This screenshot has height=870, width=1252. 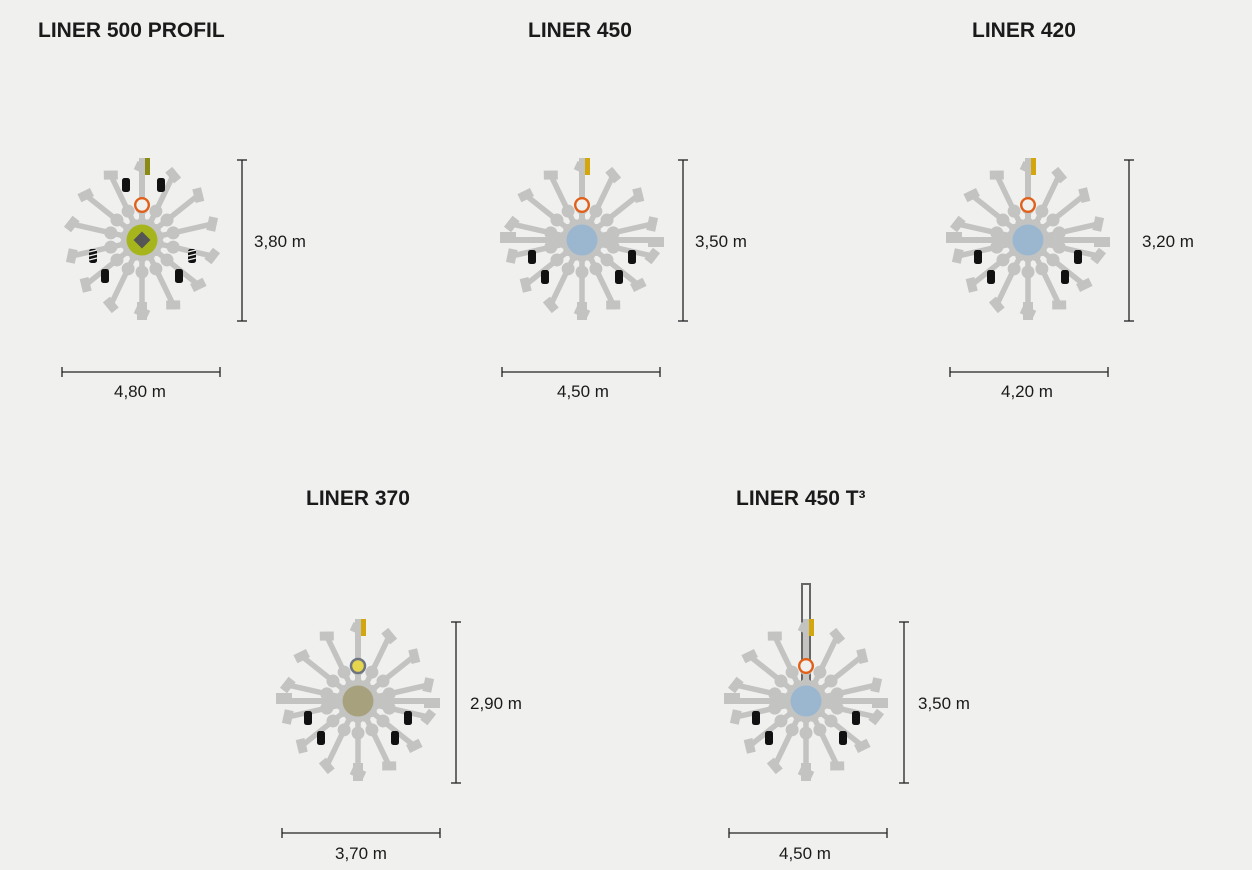 I want to click on width-label: 3,70 m, so click(x=361, y=853).